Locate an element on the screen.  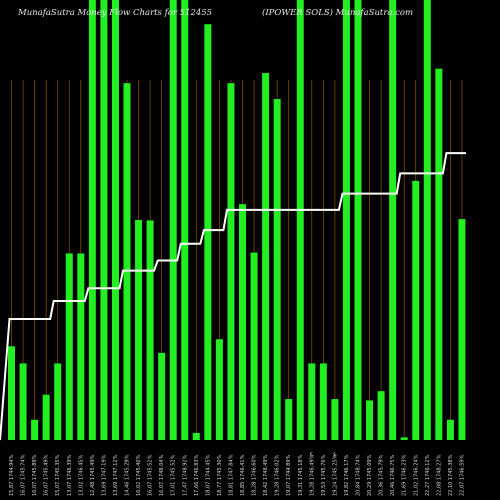
x-tick-label: 20,29 1745.09% is located at coordinates (370, 475).